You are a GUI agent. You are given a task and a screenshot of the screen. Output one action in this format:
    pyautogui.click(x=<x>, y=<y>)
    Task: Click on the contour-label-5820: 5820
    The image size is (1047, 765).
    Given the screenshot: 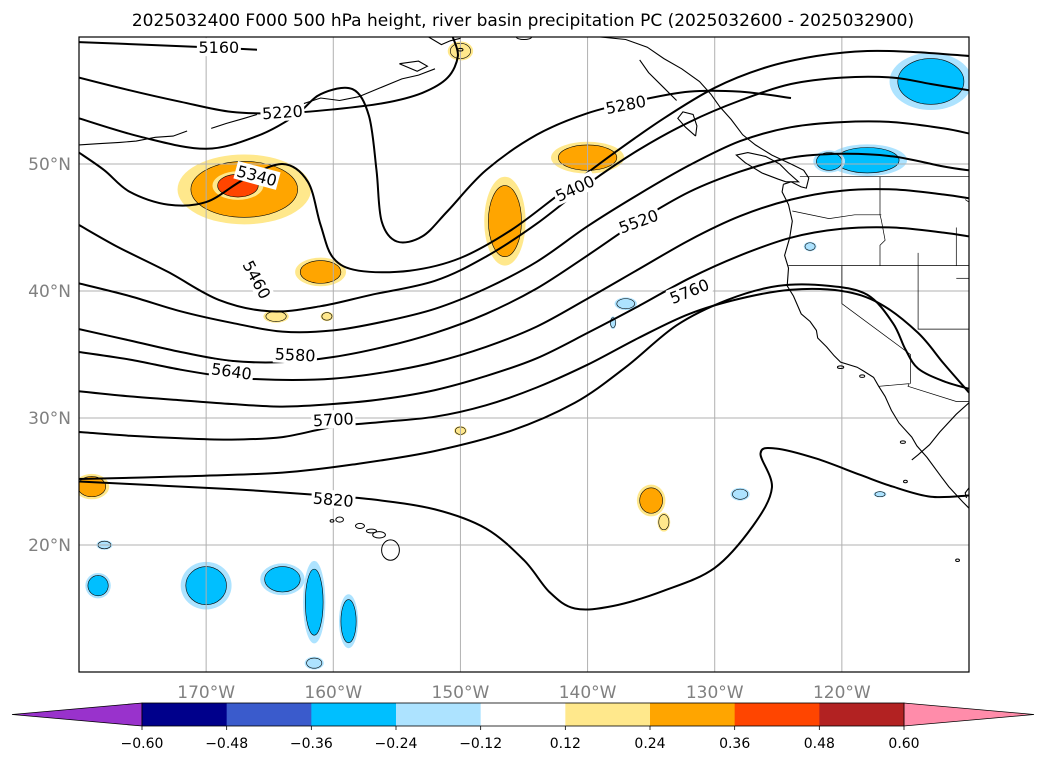 What is the action you would take?
    pyautogui.click(x=333, y=500)
    